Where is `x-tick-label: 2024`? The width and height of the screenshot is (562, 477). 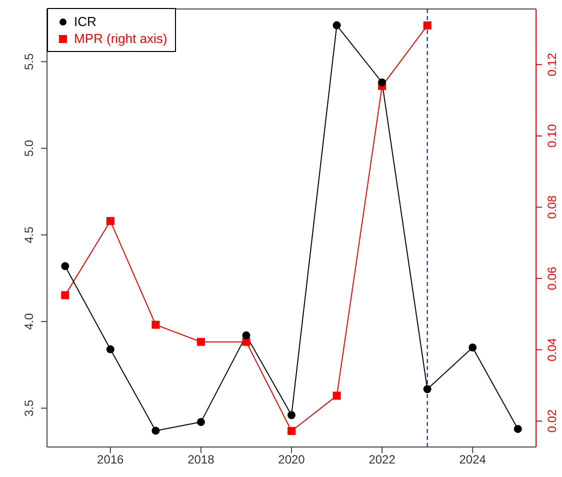
x-tick-label: 2024 is located at coordinates (472, 459).